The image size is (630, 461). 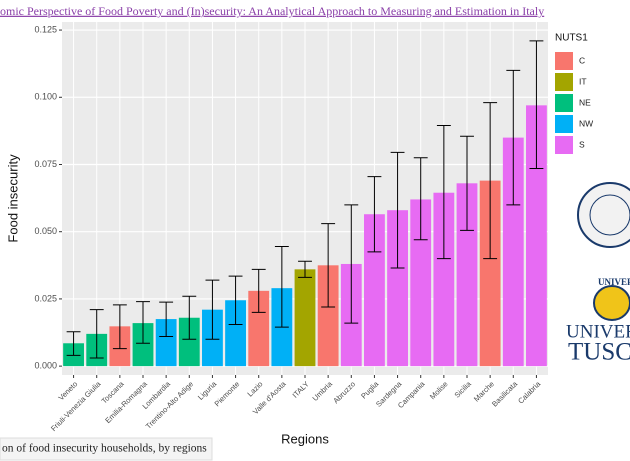 What do you see at coordinates (45, 231) in the screenshot?
I see `y-tick-label: 0.050` at bounding box center [45, 231].